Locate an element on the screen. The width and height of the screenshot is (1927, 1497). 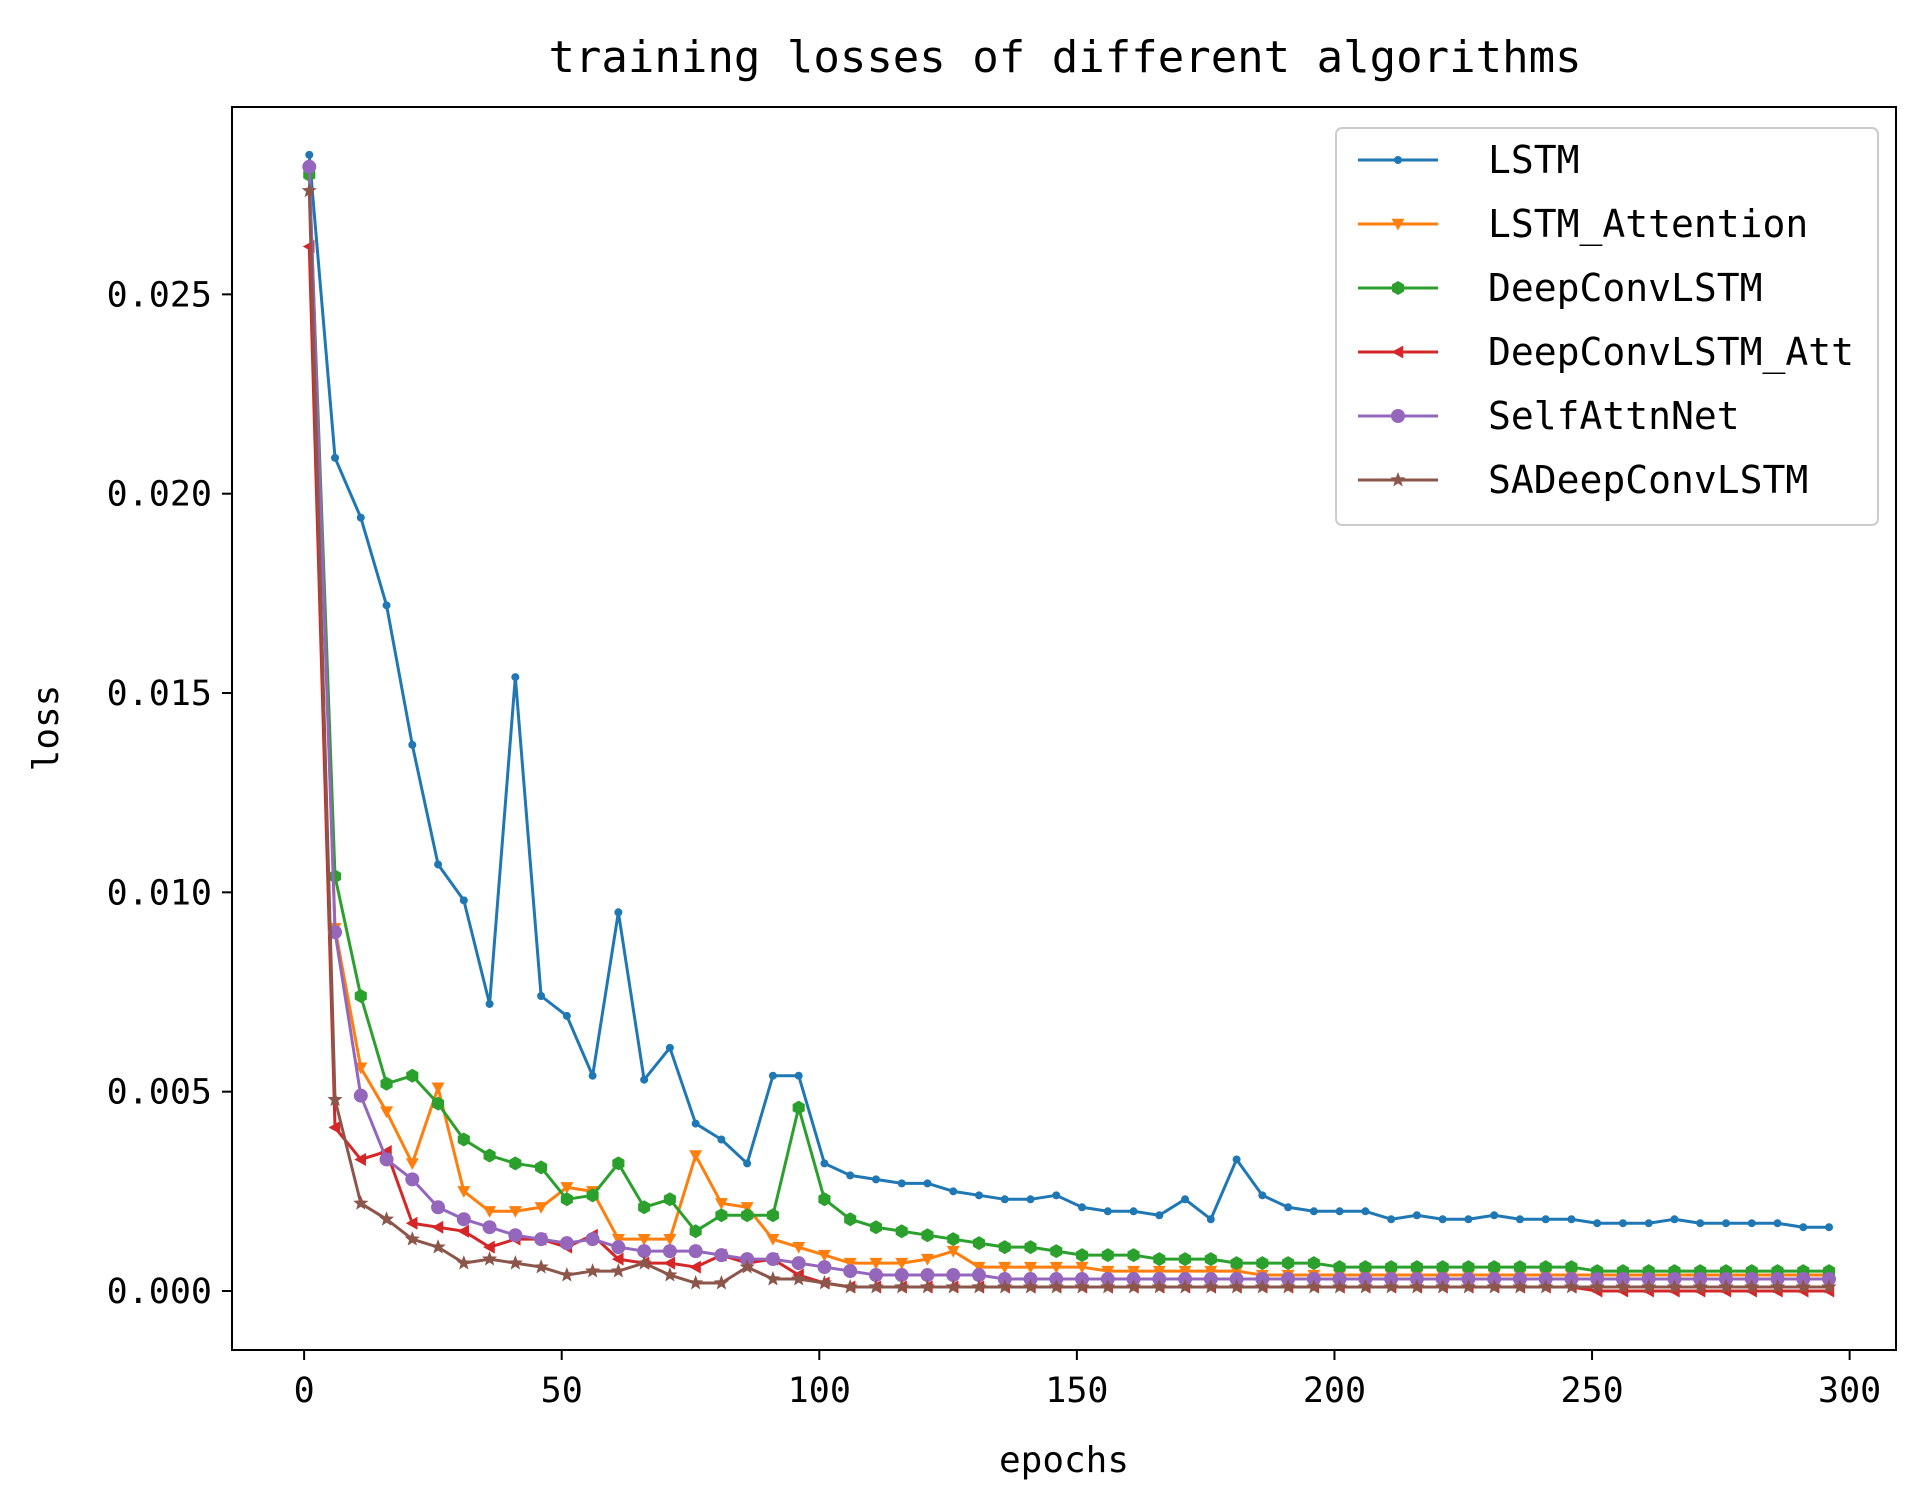
x-axis-label: epochs is located at coordinates (1064, 1460).